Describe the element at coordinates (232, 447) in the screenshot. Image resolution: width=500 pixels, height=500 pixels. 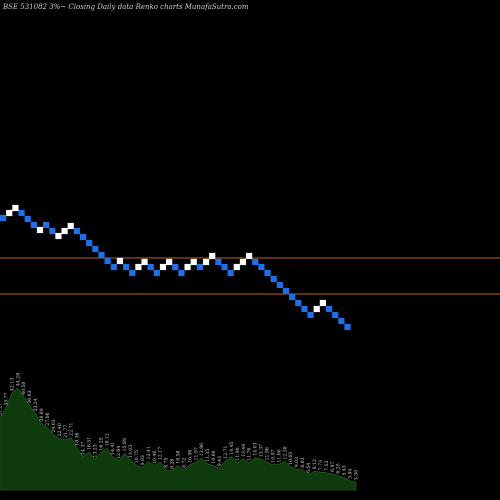
I see `volume-value-label: 14.45` at that location.